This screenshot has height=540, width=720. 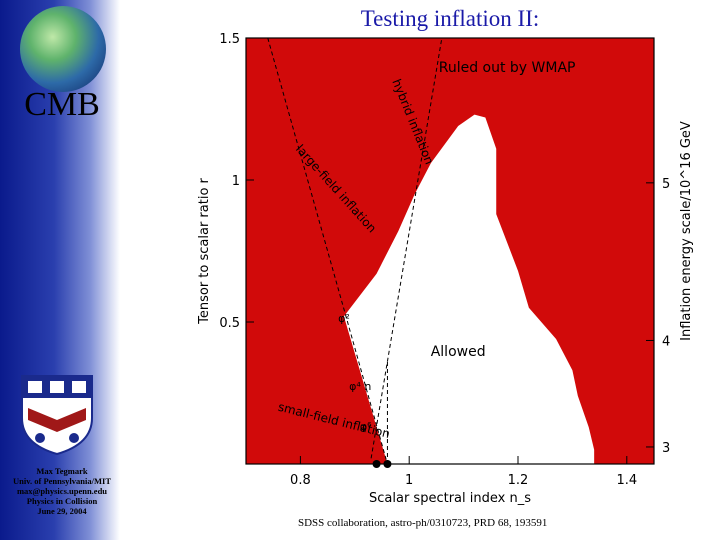 I want to click on right-tick-label: 5, so click(x=666, y=184).